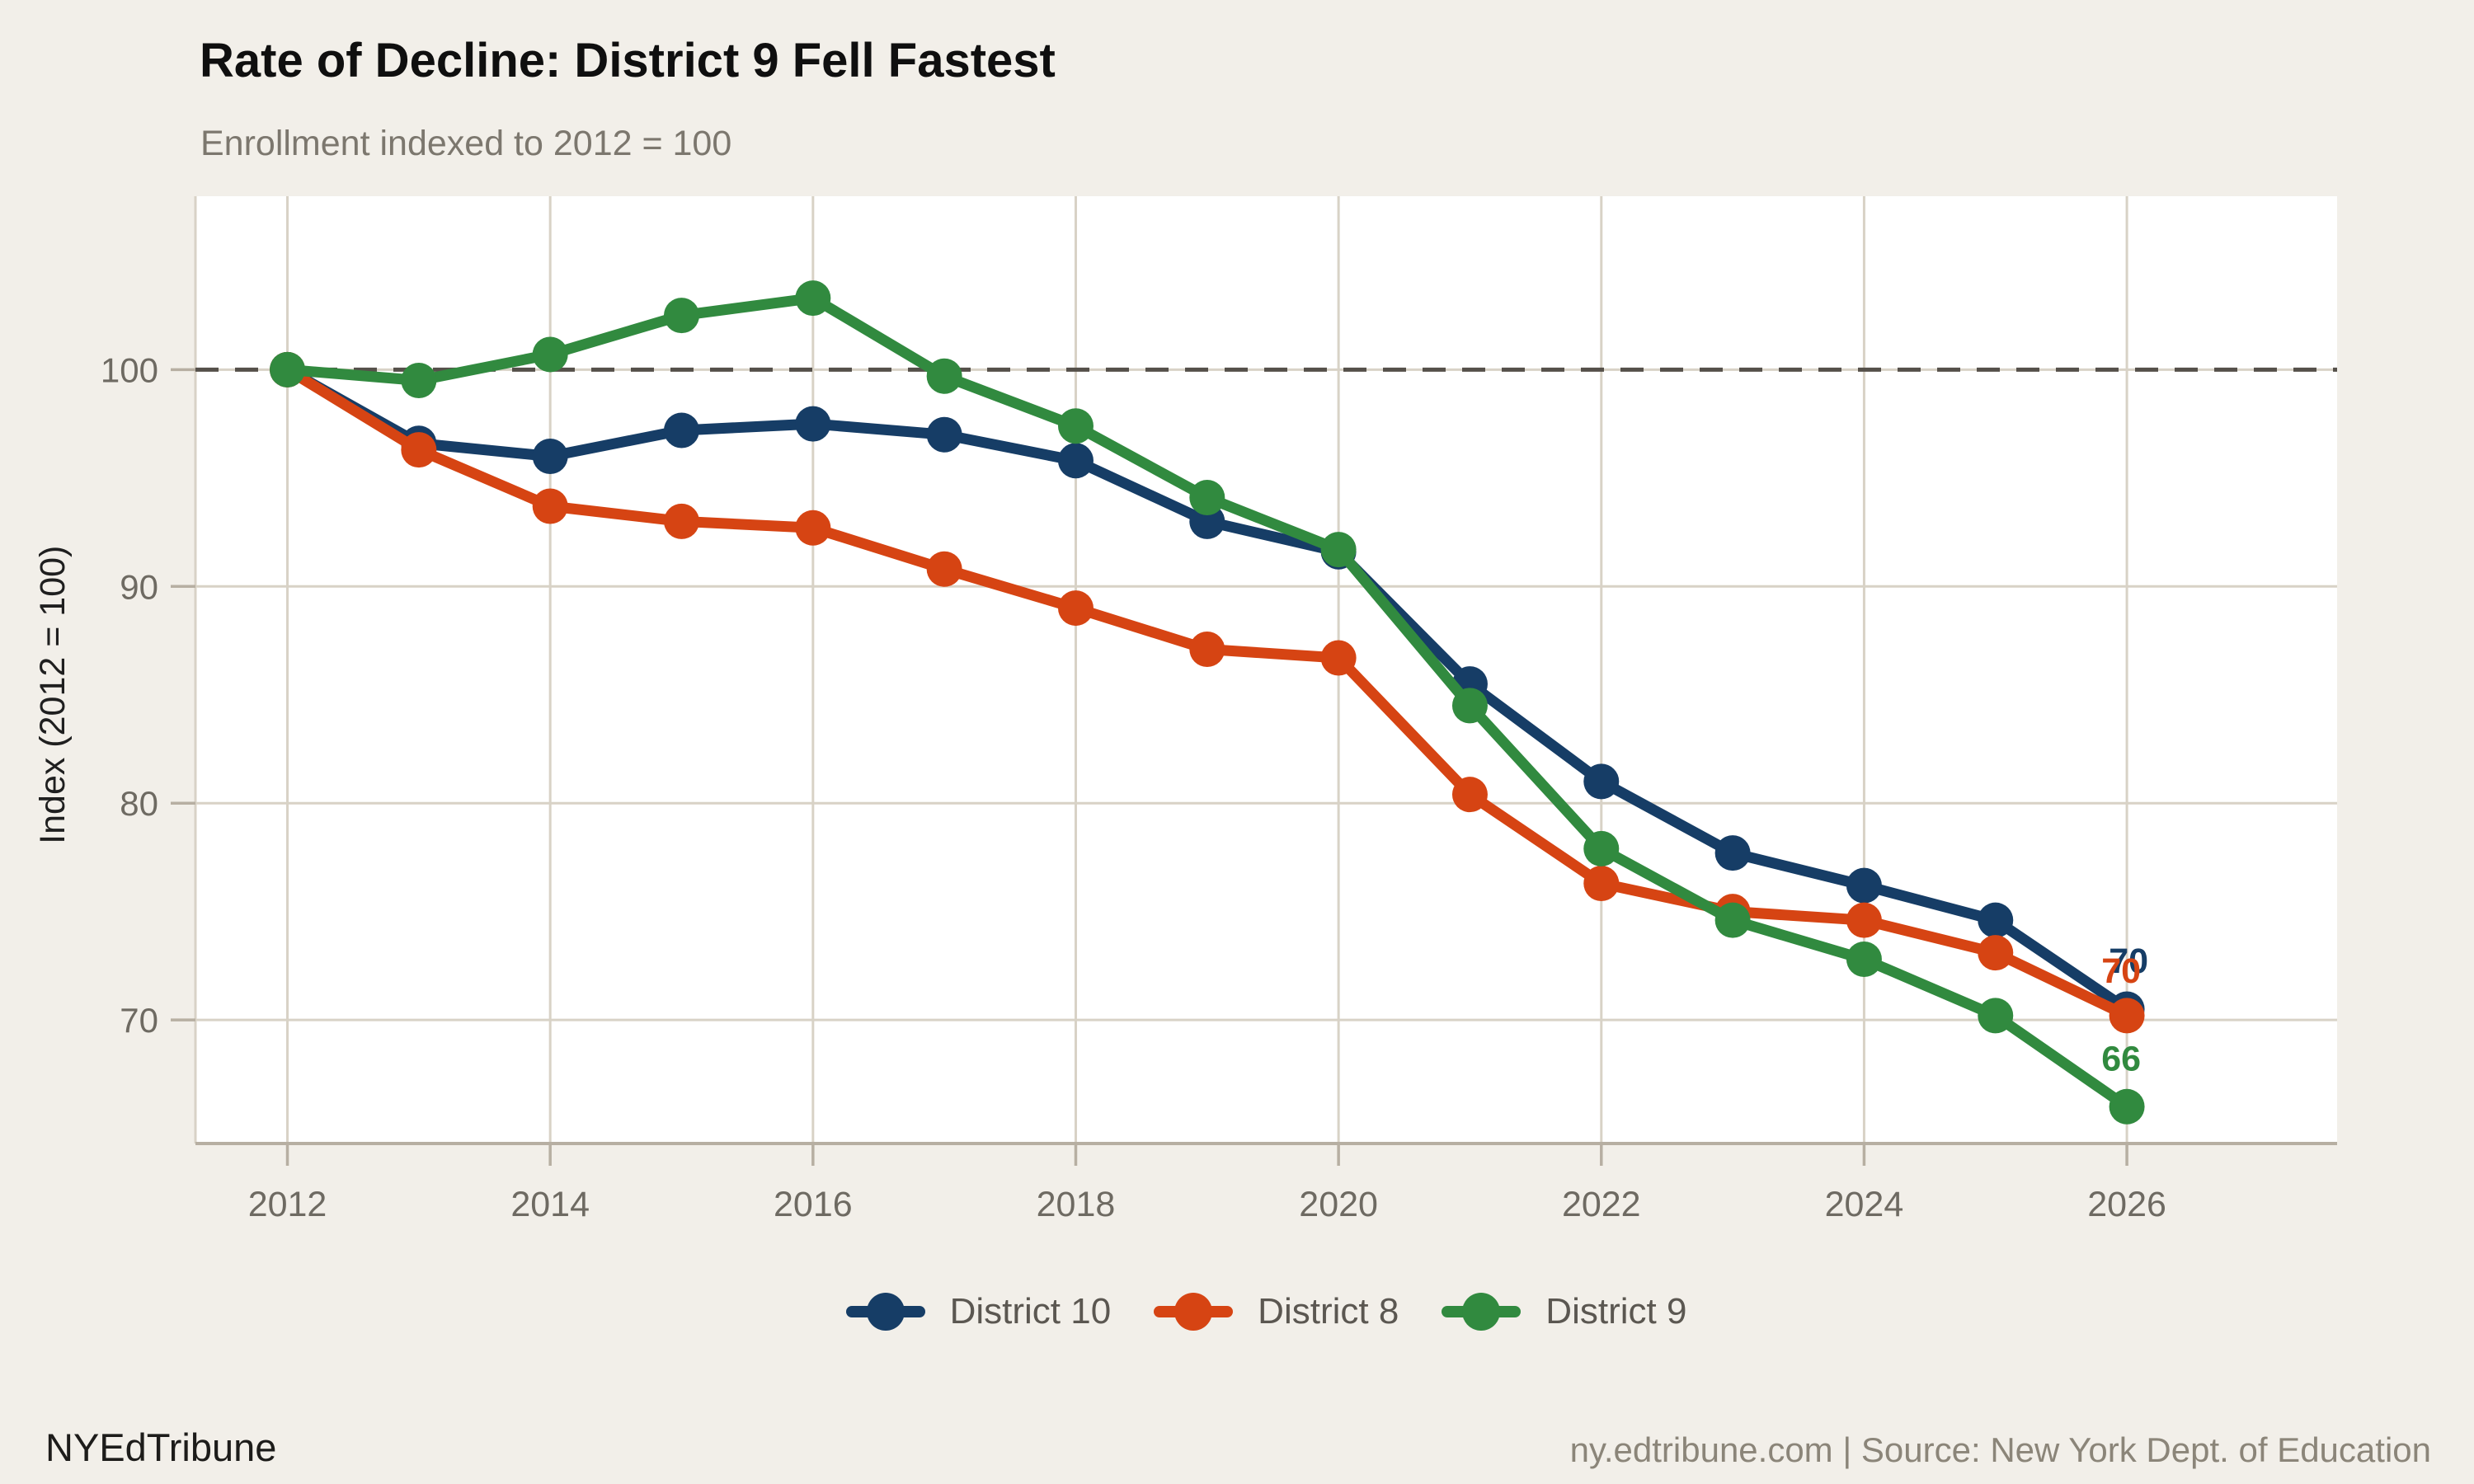  I want to click on end-label-district-8: 70, so click(2121, 971).